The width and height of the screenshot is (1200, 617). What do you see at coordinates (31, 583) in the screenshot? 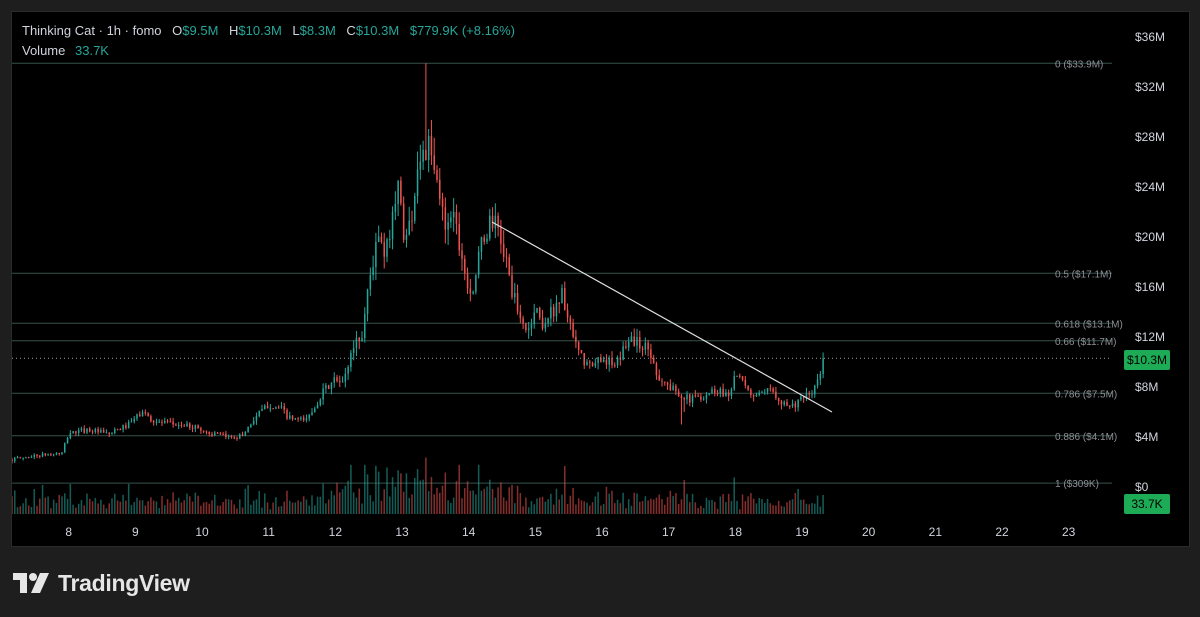
I see `tradingview-logo-icon` at bounding box center [31, 583].